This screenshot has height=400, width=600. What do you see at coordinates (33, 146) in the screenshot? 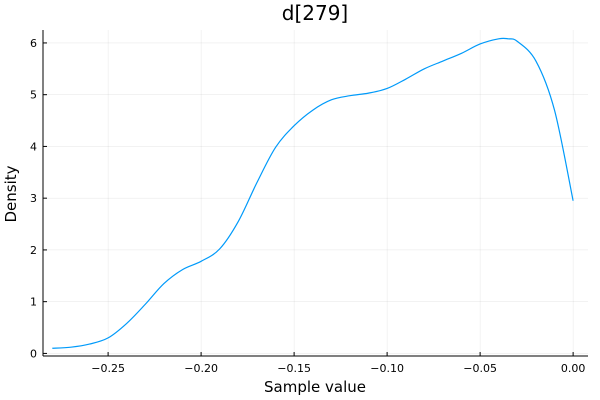
I see `y-tick-label: 4` at bounding box center [33, 146].